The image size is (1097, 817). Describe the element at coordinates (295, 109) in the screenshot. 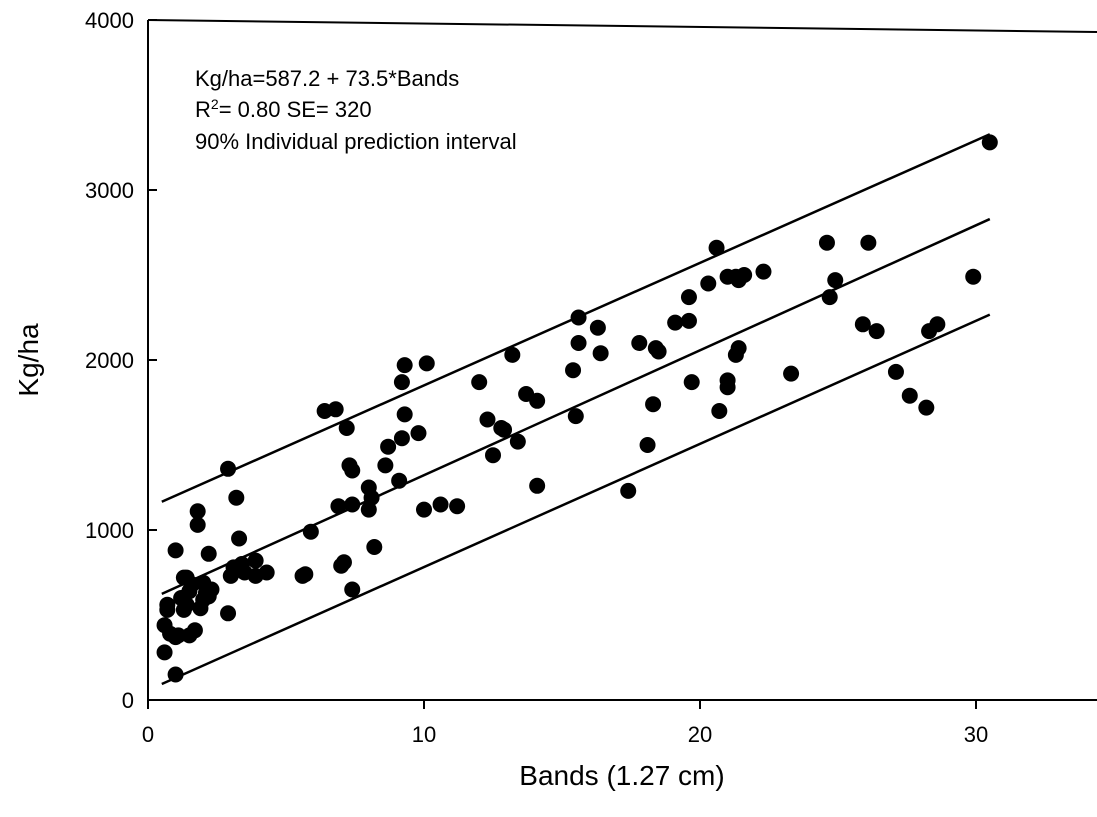

I see `r2-stats: = 0.80 SE= 320` at that location.